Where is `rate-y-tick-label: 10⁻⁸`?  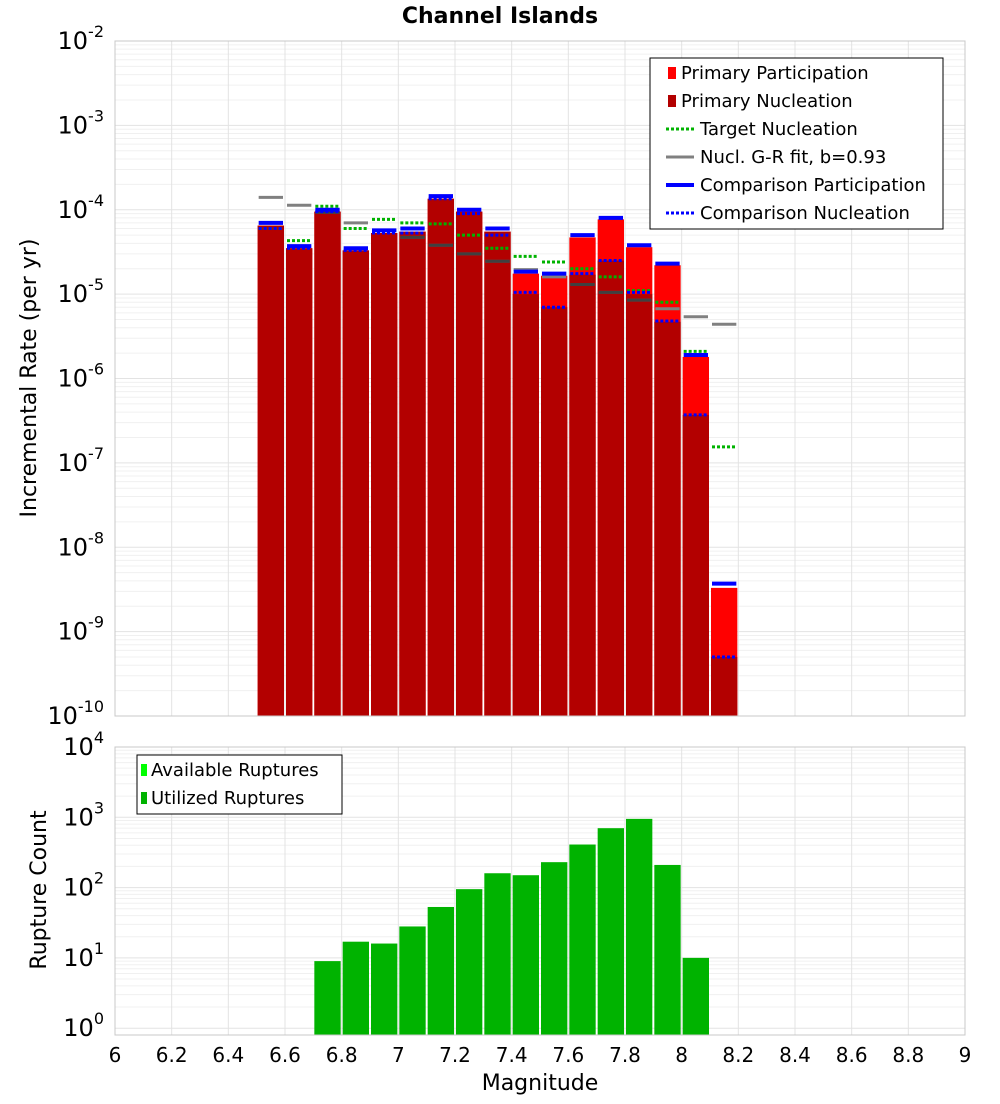
rate-y-tick-label: 10⁻⁸ is located at coordinates (81, 544).